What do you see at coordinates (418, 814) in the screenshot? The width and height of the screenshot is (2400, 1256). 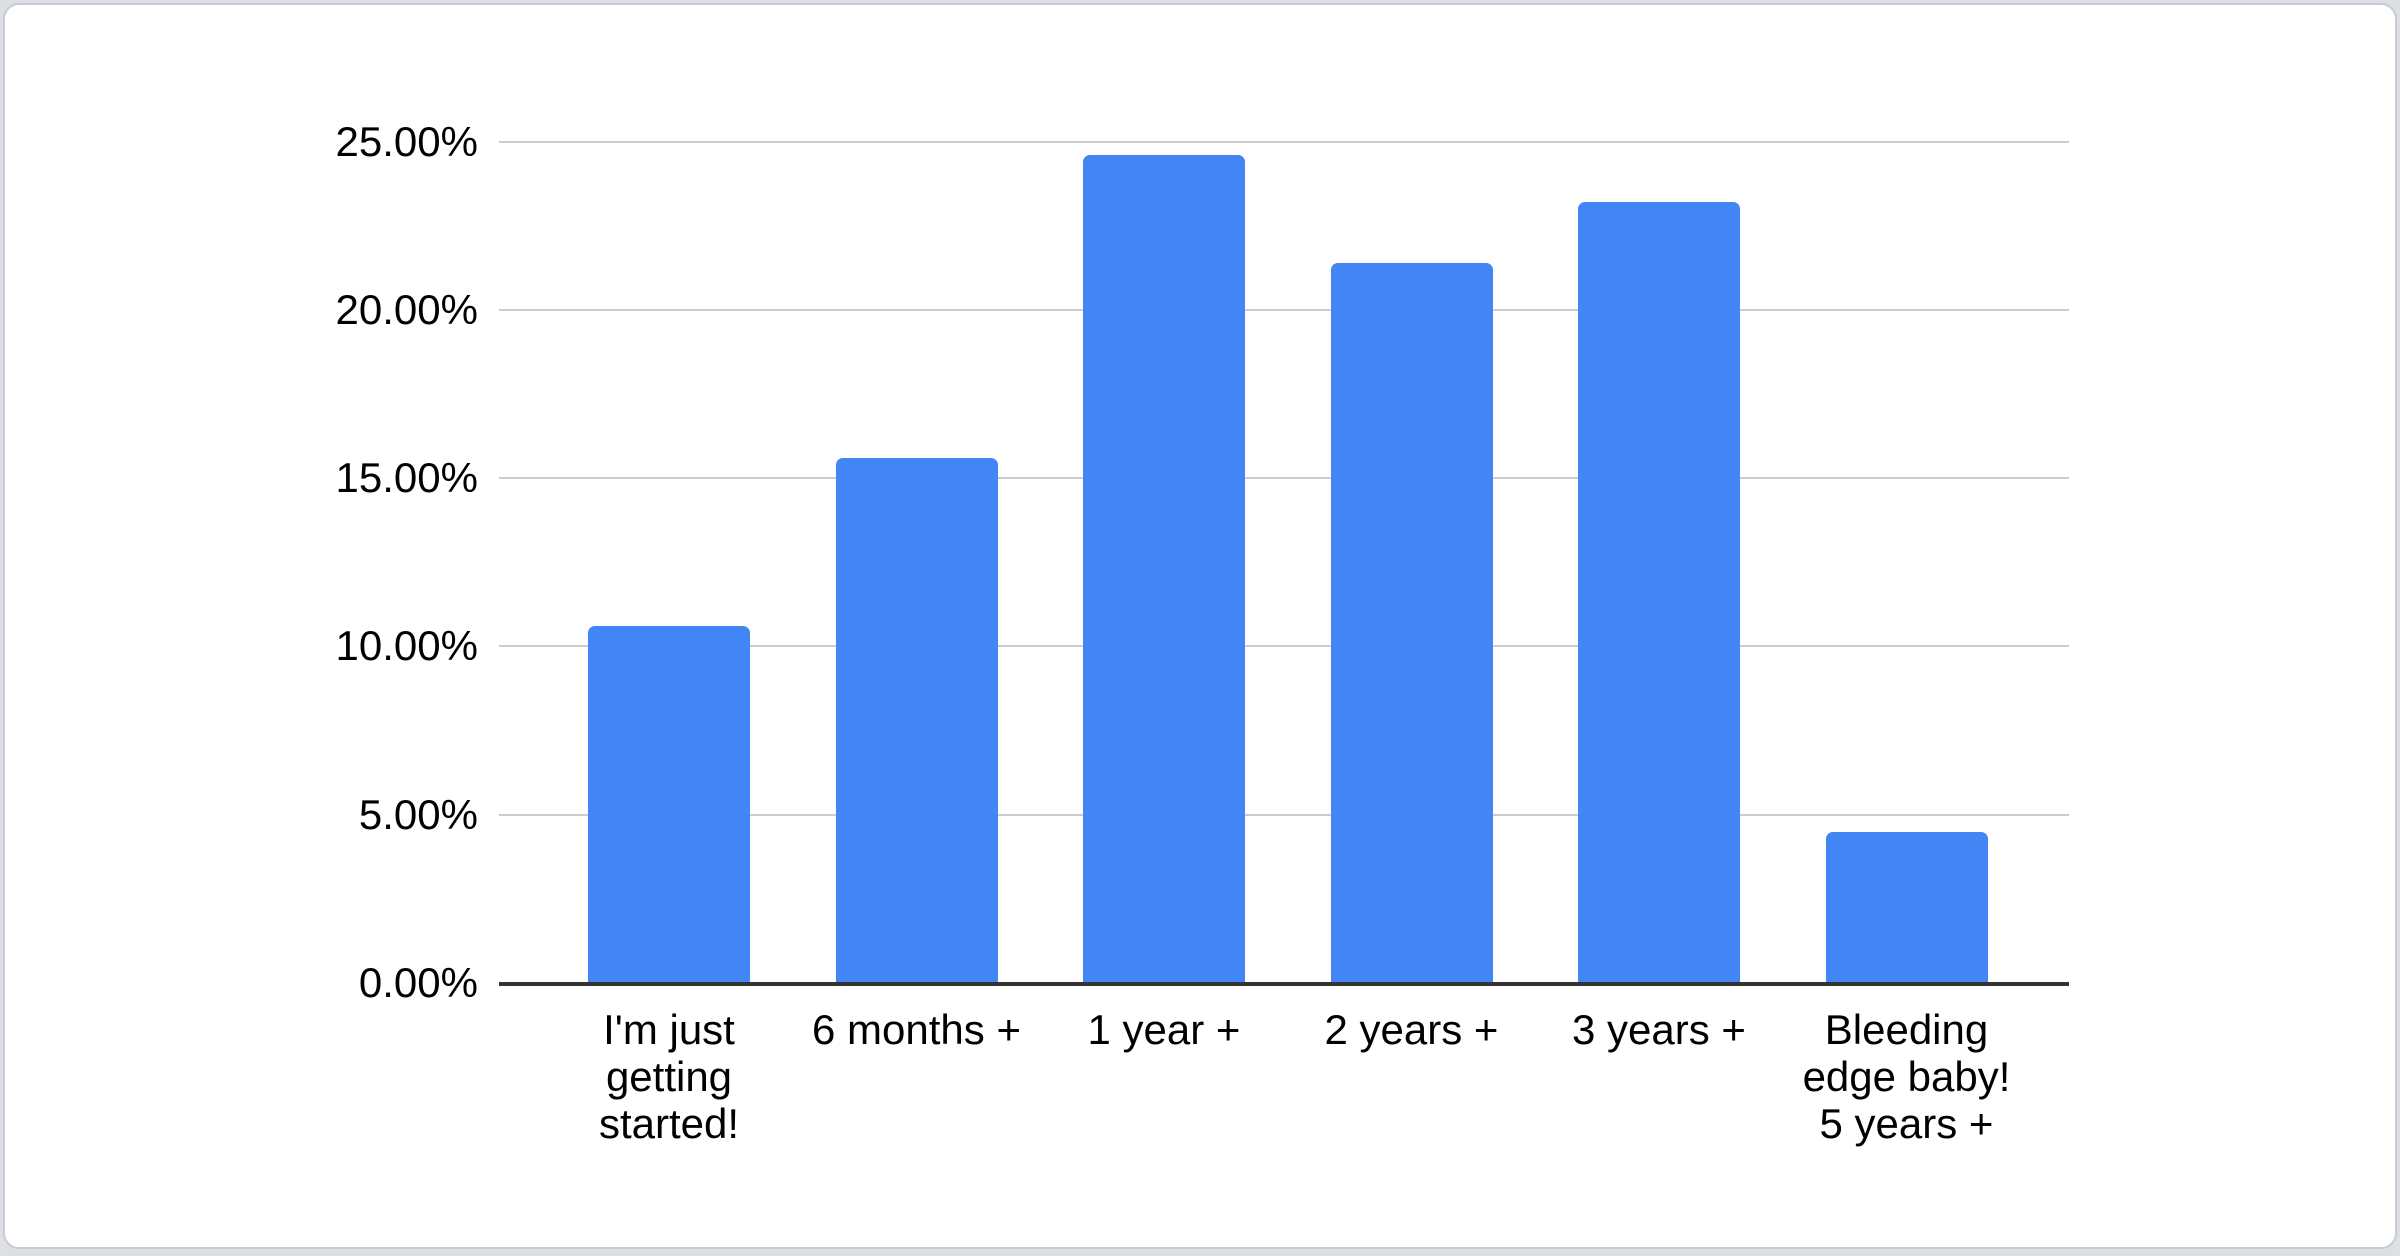 I see `y-axis-tick-label: 5.00%` at bounding box center [418, 814].